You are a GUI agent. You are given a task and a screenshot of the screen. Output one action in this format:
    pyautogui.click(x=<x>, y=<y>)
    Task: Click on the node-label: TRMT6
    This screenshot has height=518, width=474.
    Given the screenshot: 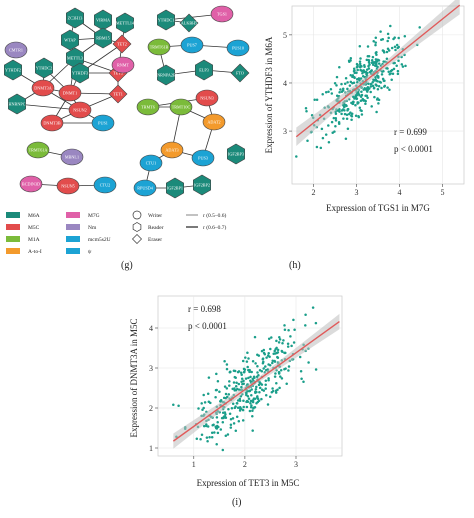 What is the action you would take?
    pyautogui.click(x=148, y=107)
    